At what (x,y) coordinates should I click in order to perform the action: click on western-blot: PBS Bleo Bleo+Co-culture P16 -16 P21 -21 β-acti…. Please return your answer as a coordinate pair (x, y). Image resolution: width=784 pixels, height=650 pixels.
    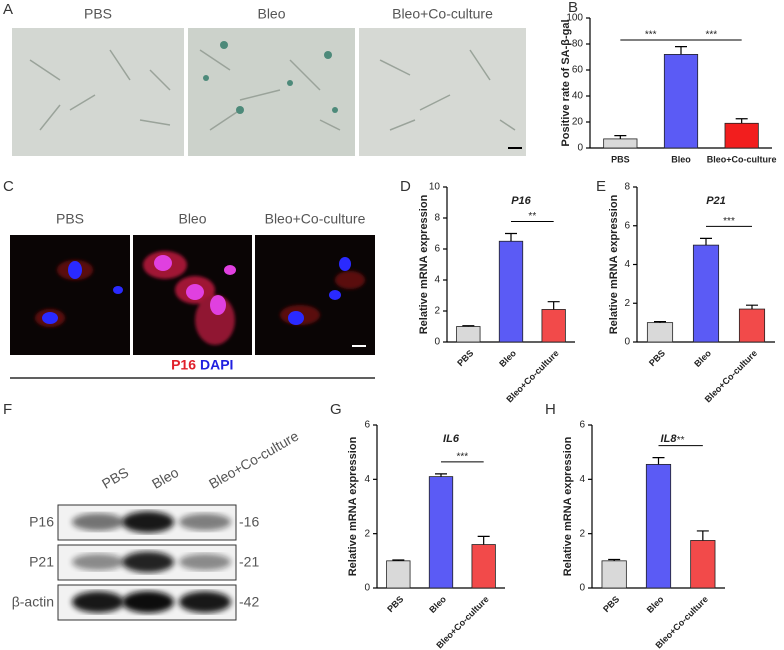
    Looking at the image, I should click on (156, 524).